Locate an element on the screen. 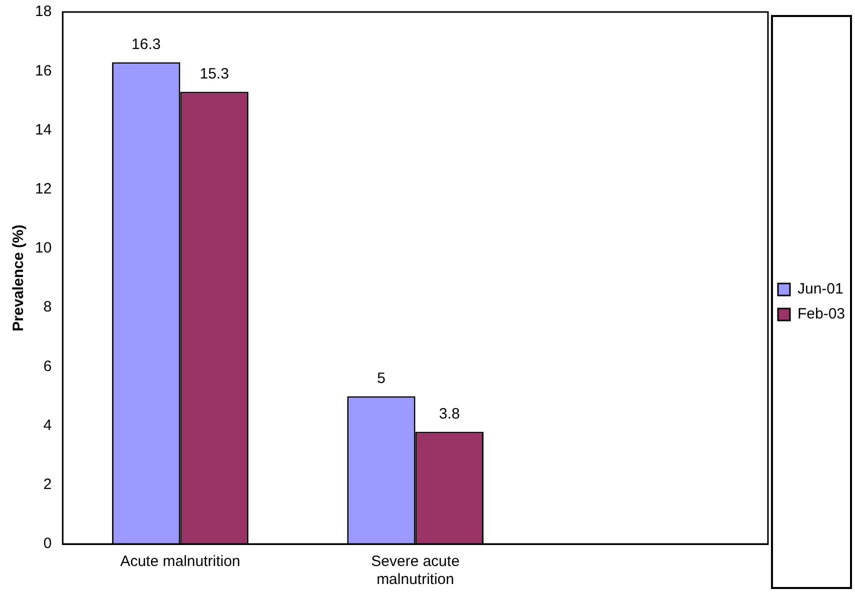 This screenshot has height=596, width=855. data-label: 3.8 is located at coordinates (449, 413).